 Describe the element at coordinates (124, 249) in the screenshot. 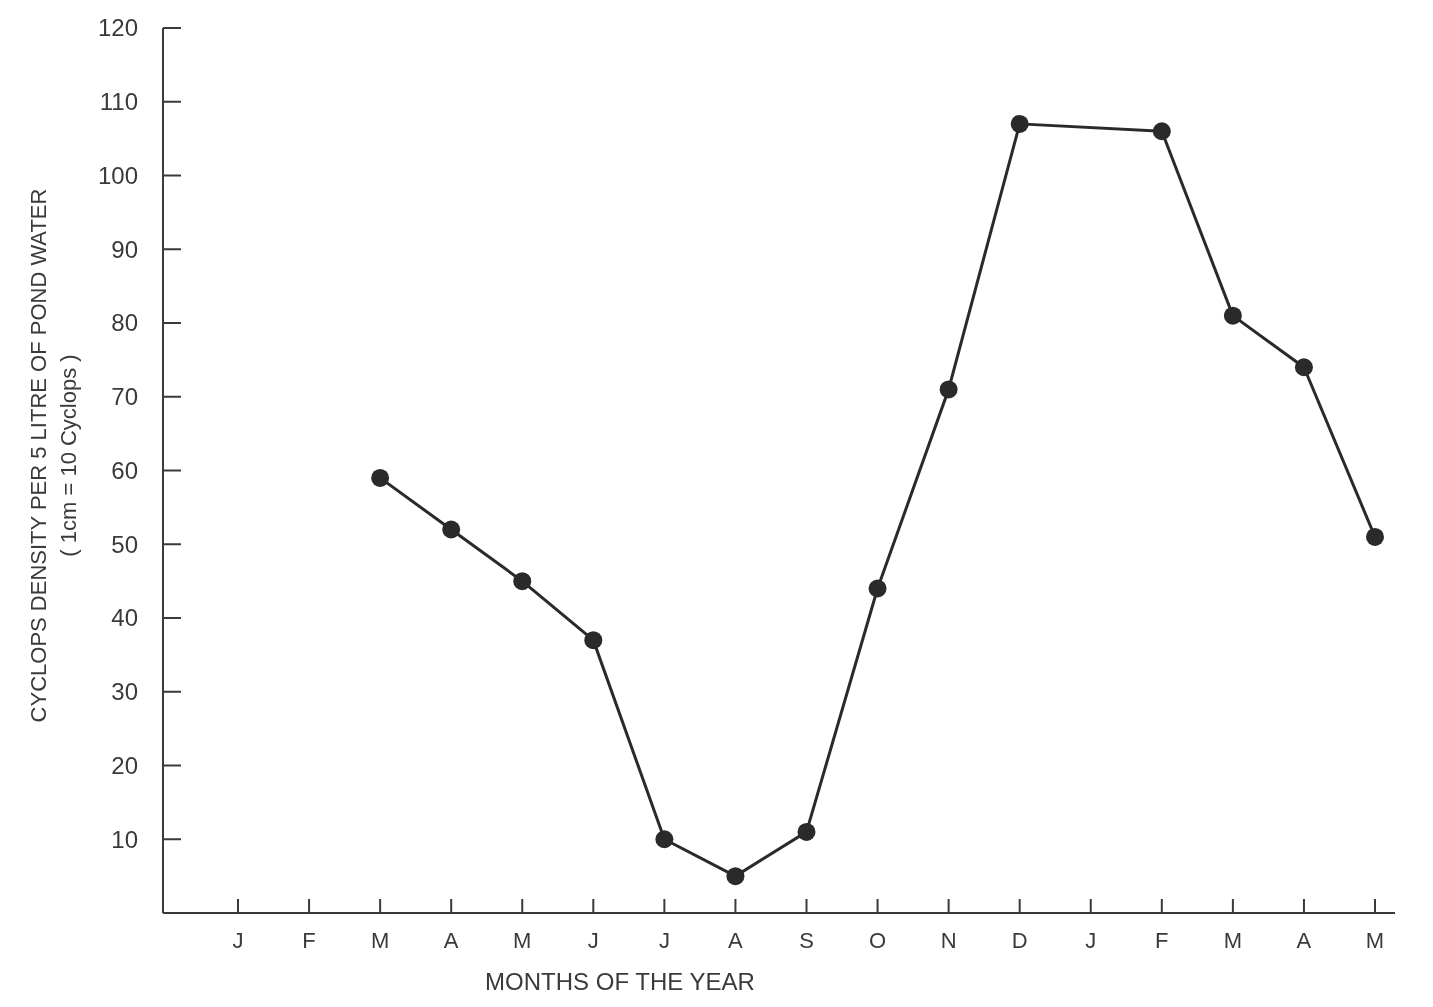

I see `y-tick-label: 90` at that location.